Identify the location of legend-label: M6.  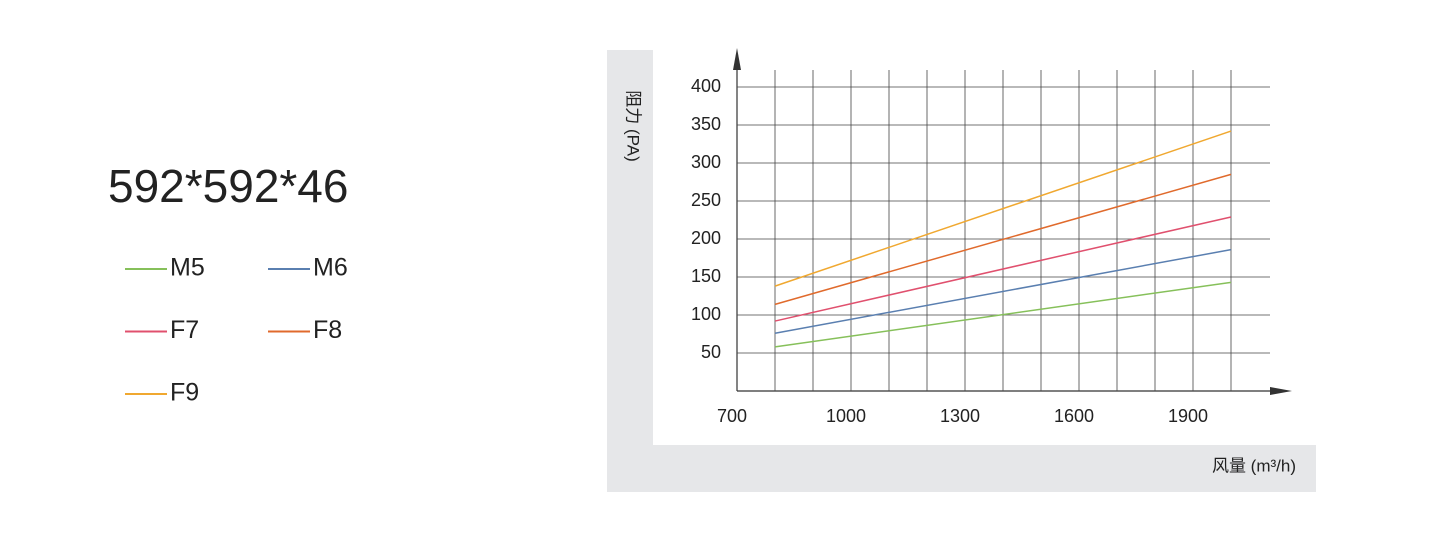
(330, 268).